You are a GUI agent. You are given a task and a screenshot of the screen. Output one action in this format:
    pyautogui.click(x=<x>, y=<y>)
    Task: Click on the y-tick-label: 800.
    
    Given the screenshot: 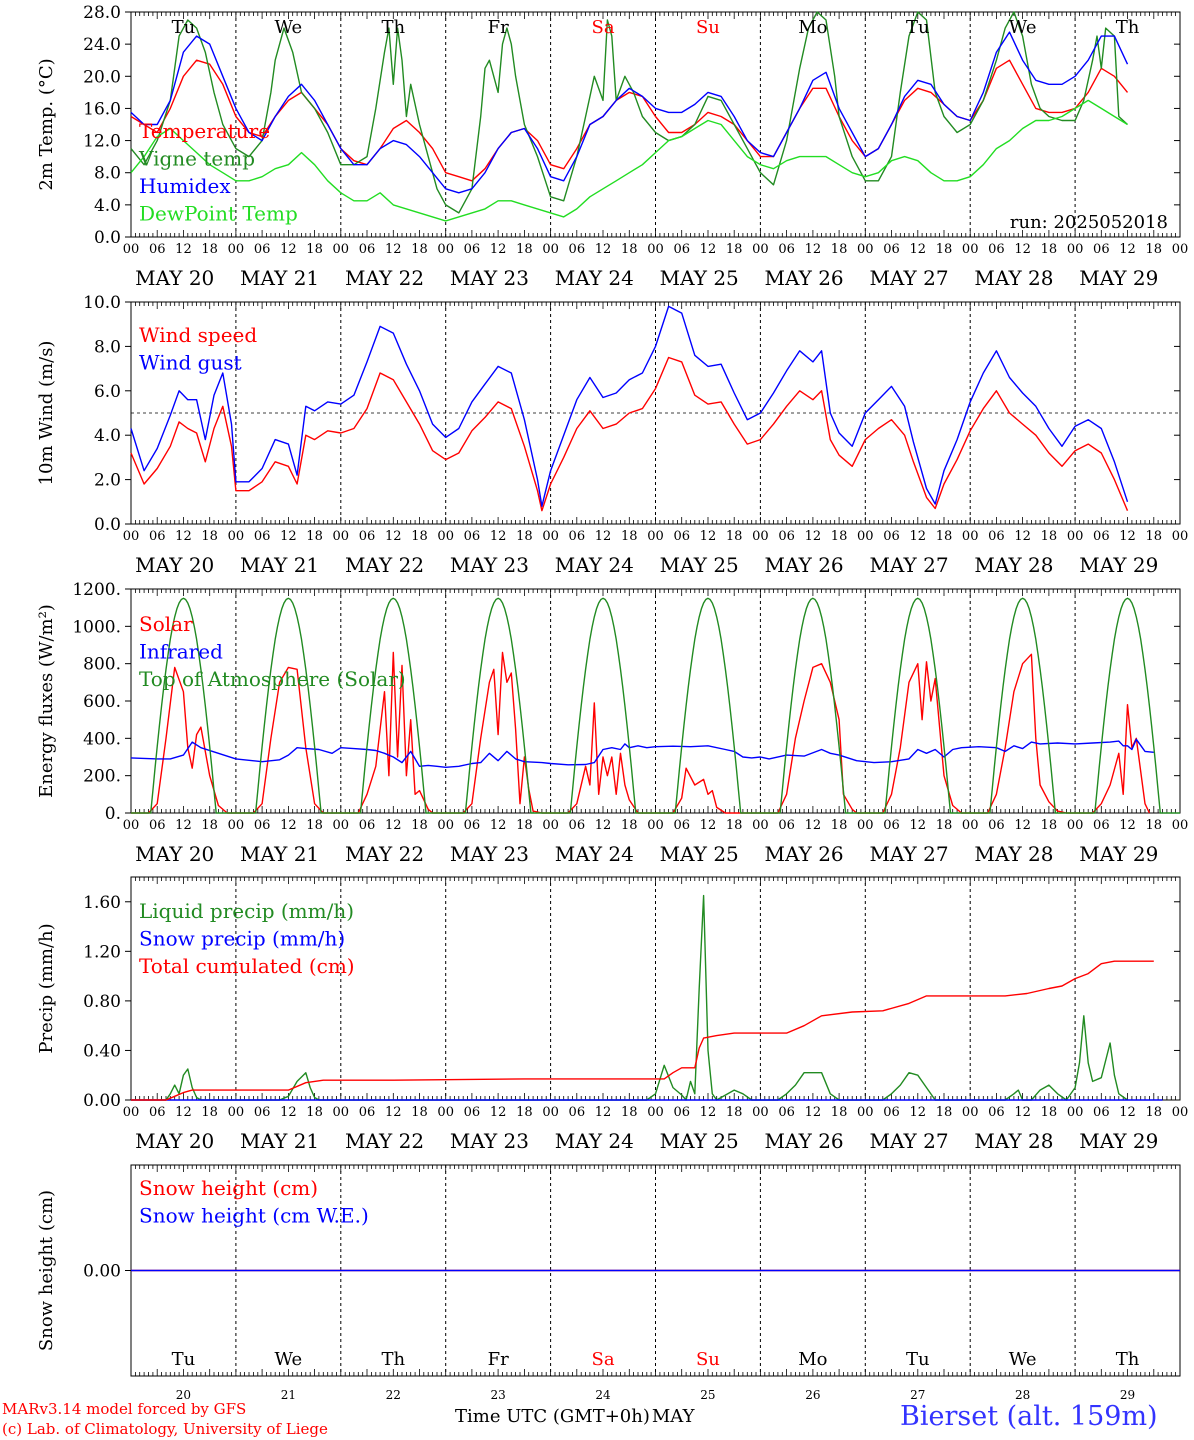 What is the action you would take?
    pyautogui.click(x=102, y=665)
    